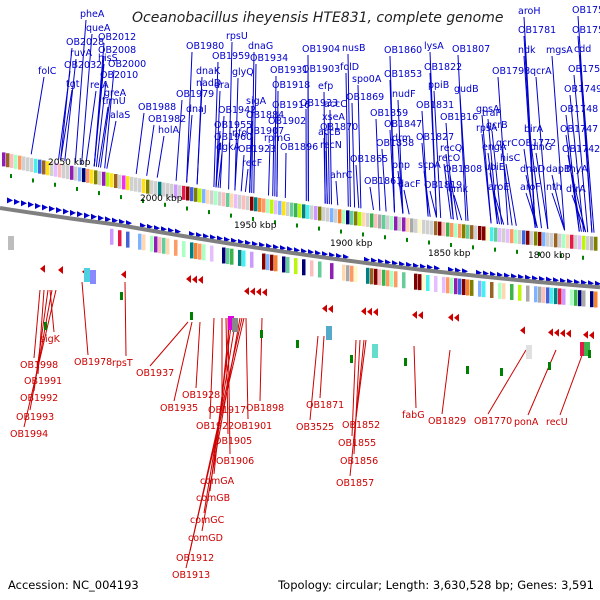  Describe the element at coordinates (443, 185) in the screenshot. I see `gene-label-OB1819: OB1819` at that location.